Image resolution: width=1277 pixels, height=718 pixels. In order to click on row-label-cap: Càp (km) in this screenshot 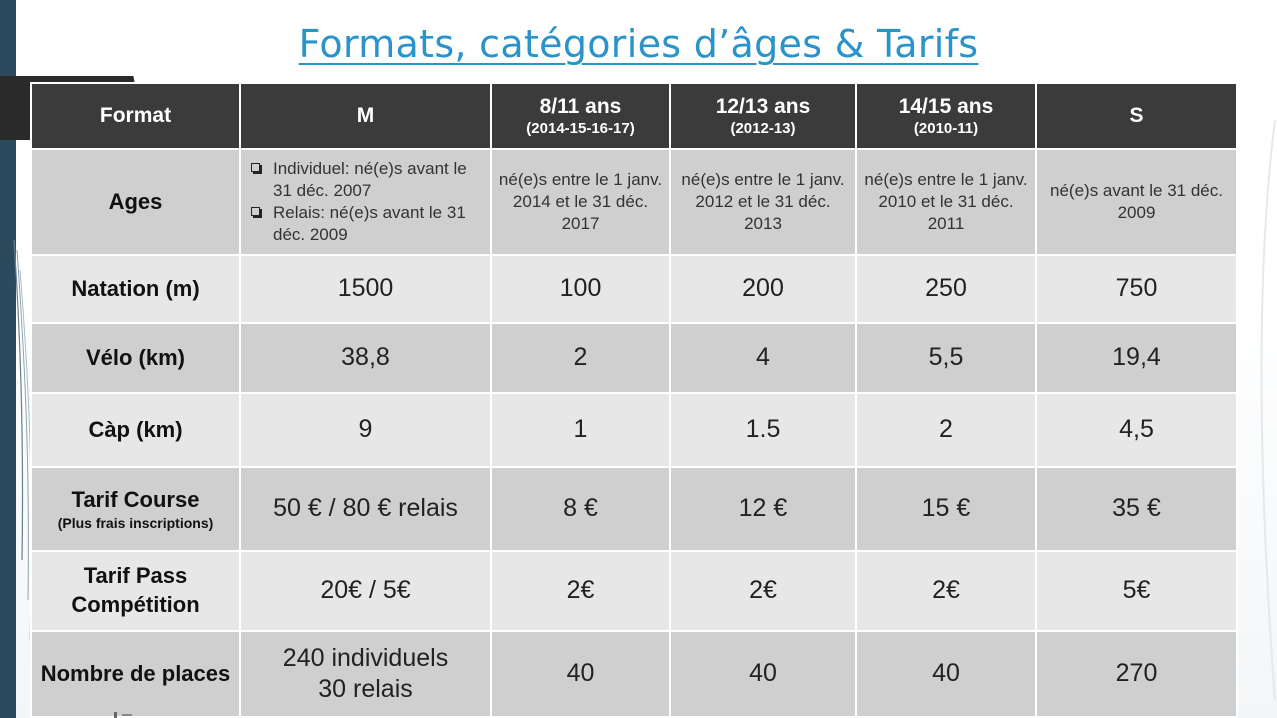, I will do `click(135, 430)`.